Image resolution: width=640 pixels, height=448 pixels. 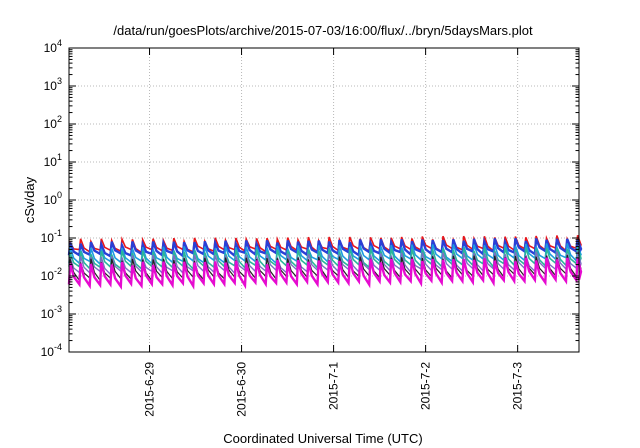 What do you see at coordinates (242, 389) in the screenshot?
I see `x-tick-label: 2015-6-30` at bounding box center [242, 389].